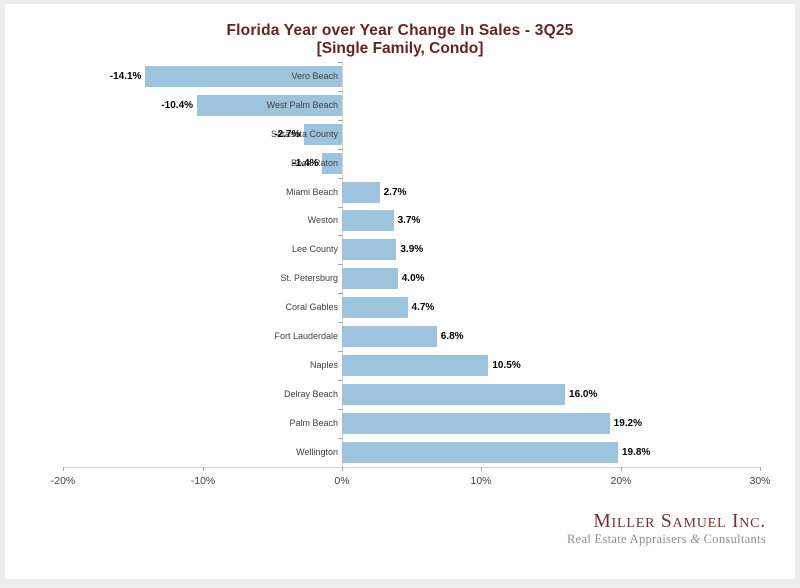  Describe the element at coordinates (309, 278) in the screenshot. I see `category-label: St. Petersburg` at that location.